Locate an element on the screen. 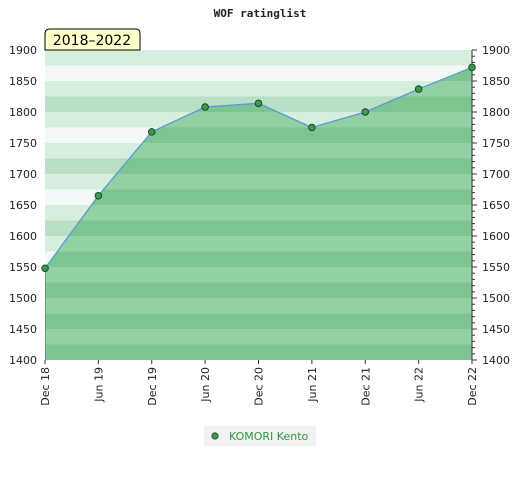 The height and width of the screenshot is (480, 520). y-tick-label-left: 1850 is located at coordinates (23, 81).